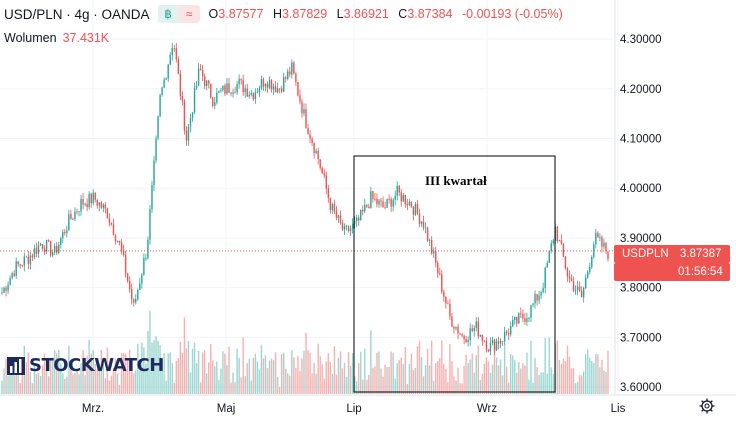 The width and height of the screenshot is (736, 422). What do you see at coordinates (641, 289) in the screenshot?
I see `price-tick-label: 3.80000` at bounding box center [641, 289].